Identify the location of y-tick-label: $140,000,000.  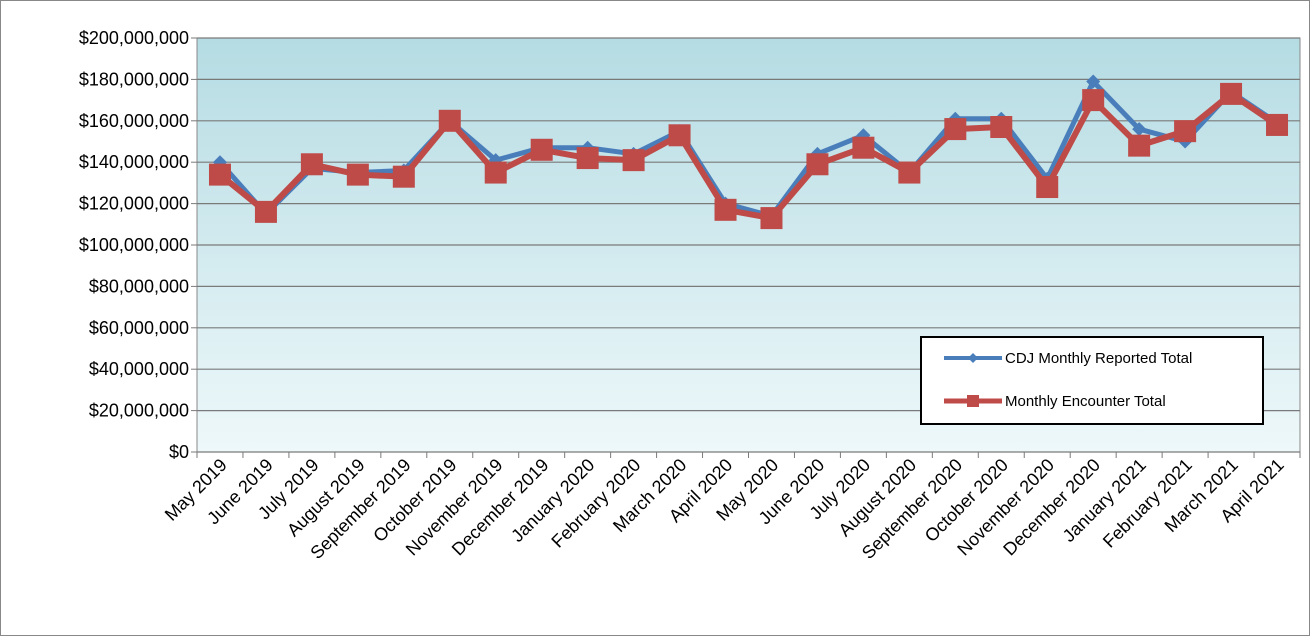
(134, 162).